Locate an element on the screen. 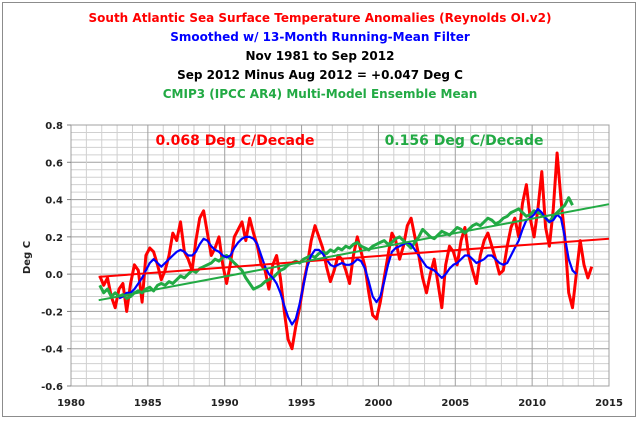 This screenshot has height=422, width=640. y-tick-label: 0.2 is located at coordinates (54, 238).